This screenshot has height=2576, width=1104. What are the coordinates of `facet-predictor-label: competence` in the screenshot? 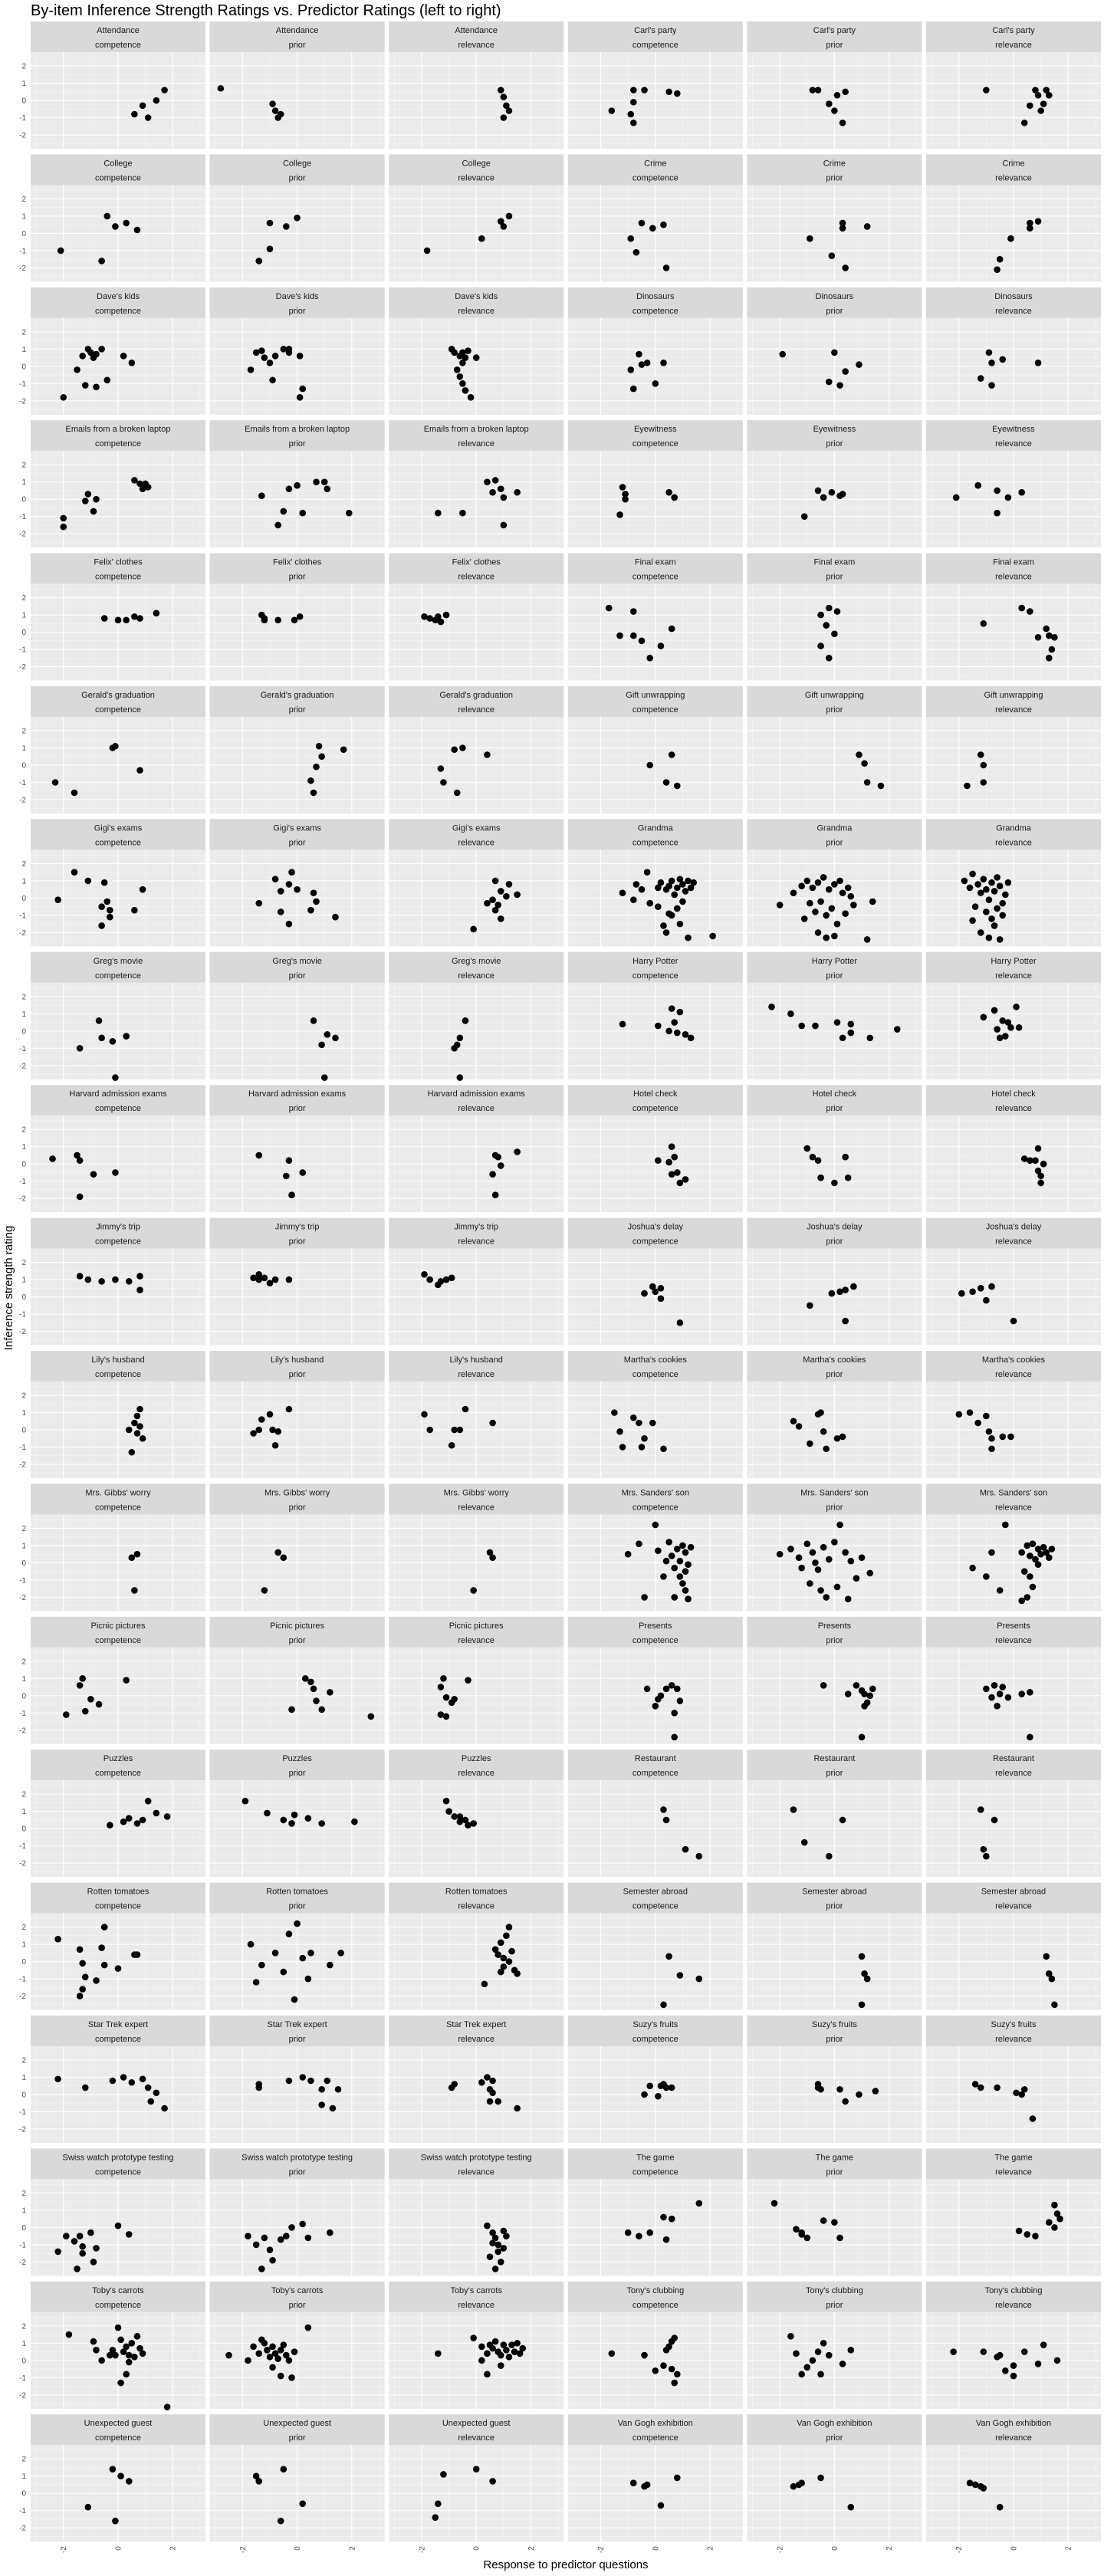 It's located at (118, 1774).